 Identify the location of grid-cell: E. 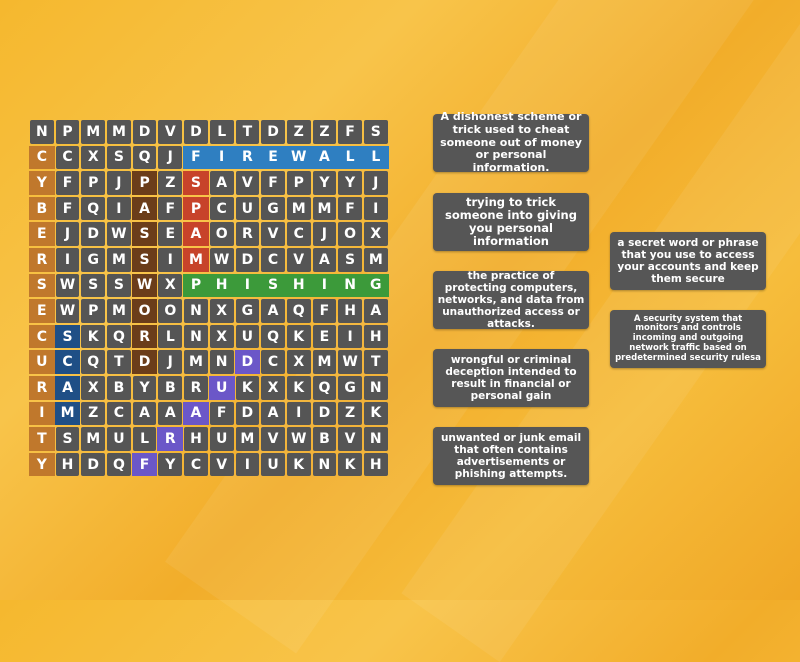
(170, 234).